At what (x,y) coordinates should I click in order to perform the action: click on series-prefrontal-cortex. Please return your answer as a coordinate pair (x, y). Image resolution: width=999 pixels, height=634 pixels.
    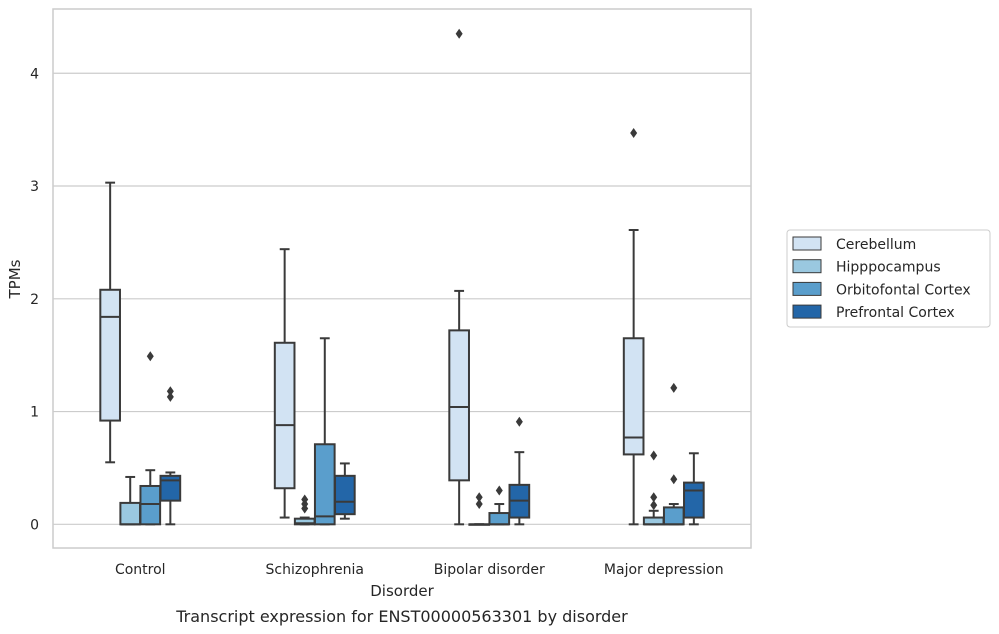
    Looking at the image, I should click on (432, 456).